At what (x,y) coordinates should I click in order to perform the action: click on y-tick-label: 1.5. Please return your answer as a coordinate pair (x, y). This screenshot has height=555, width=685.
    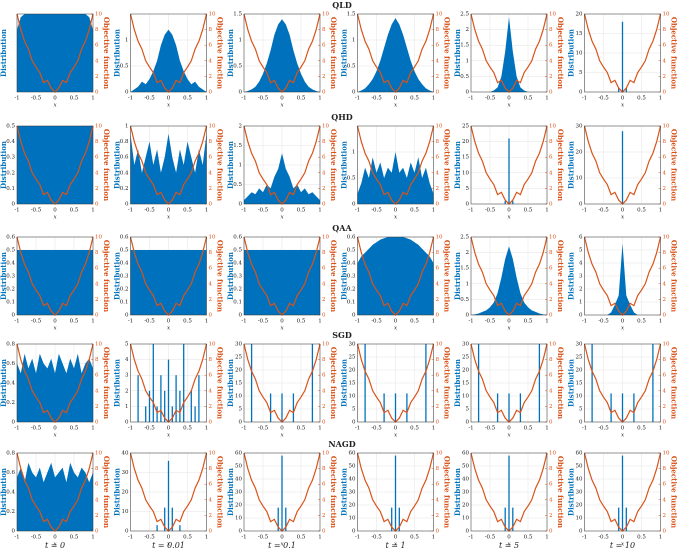
    Looking at the image, I should click on (351, 15).